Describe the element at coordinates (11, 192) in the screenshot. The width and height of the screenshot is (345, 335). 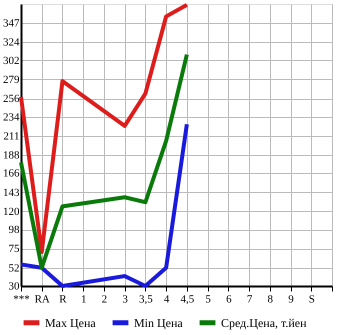
I see `y-tick-label: 143` at that location.